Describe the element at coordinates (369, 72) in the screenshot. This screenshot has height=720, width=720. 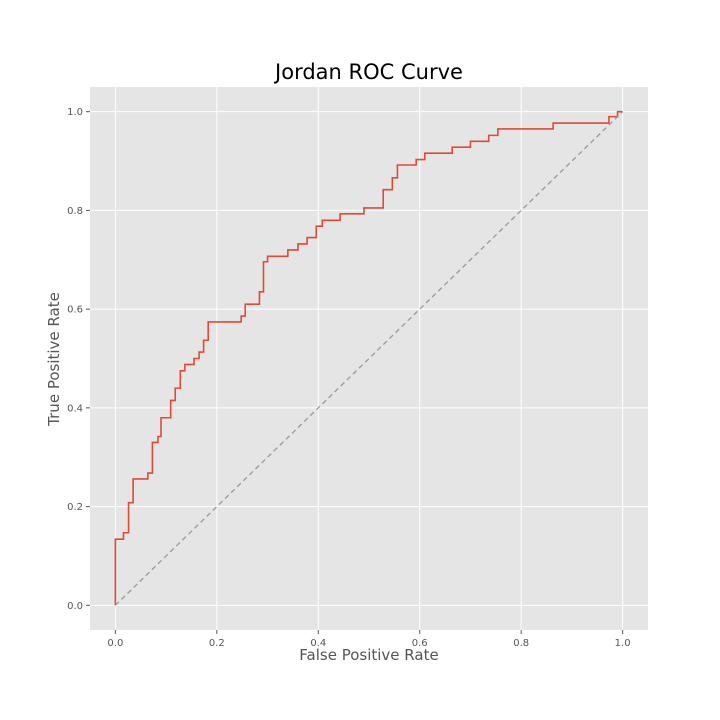
I see `chart-title: Jordan ROC Curve` at that location.